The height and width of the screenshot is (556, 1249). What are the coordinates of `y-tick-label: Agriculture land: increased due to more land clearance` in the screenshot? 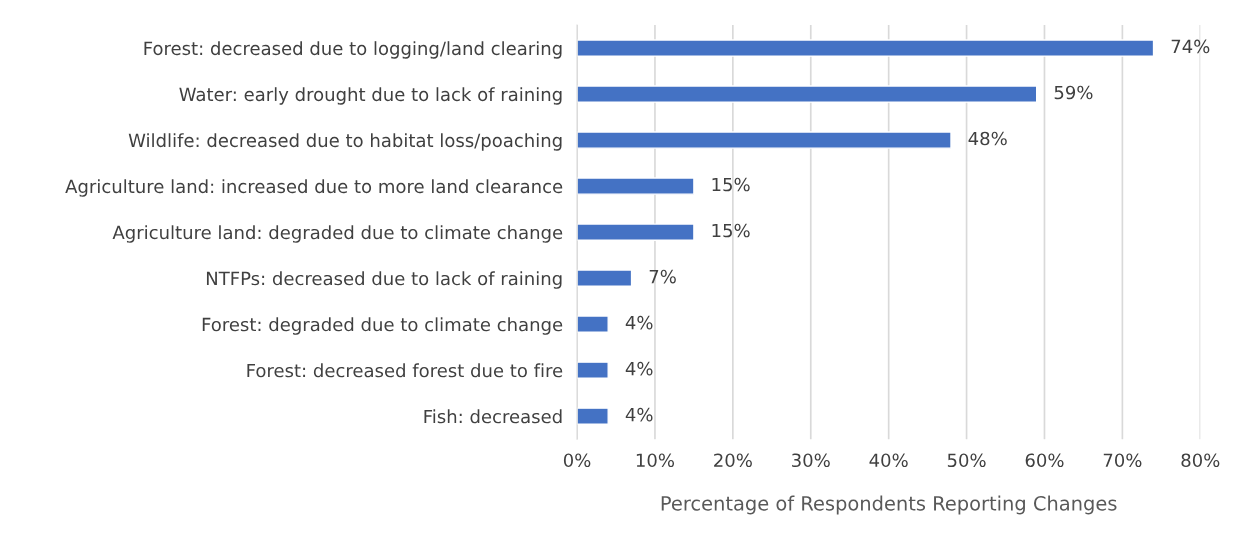 It's located at (314, 188).